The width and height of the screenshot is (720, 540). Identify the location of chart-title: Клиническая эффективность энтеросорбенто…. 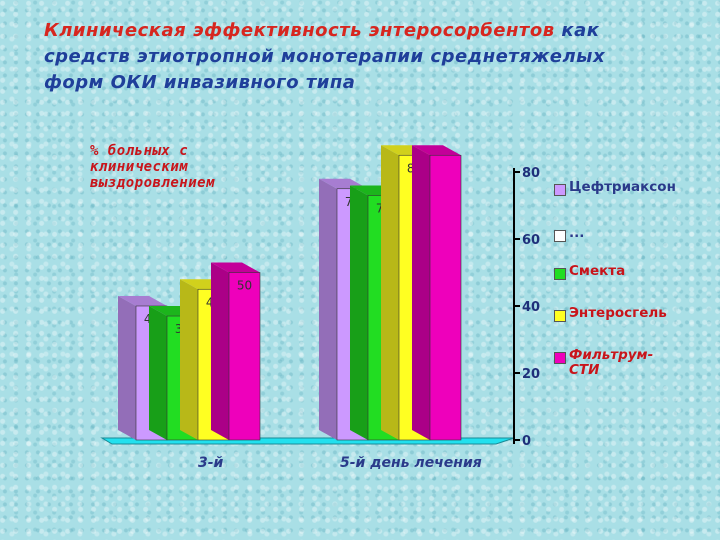
(364, 57).